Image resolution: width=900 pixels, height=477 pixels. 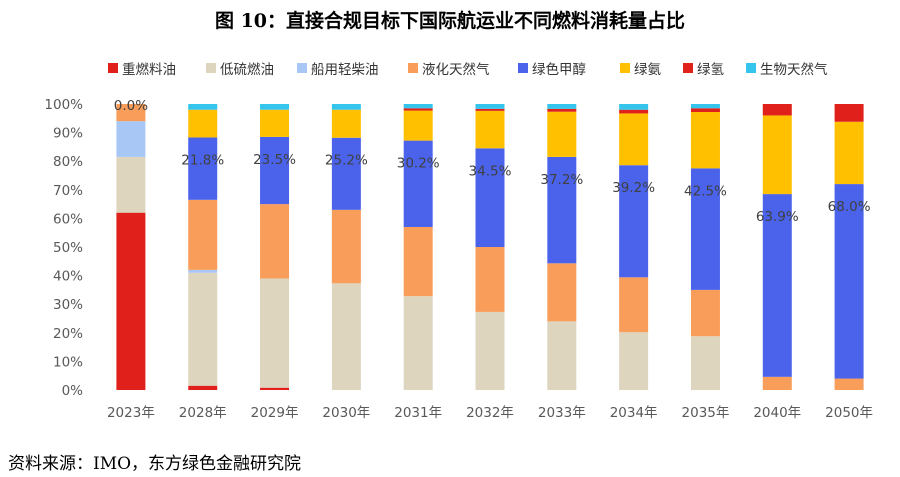 I want to click on data-label: 42.5%, so click(x=705, y=191).